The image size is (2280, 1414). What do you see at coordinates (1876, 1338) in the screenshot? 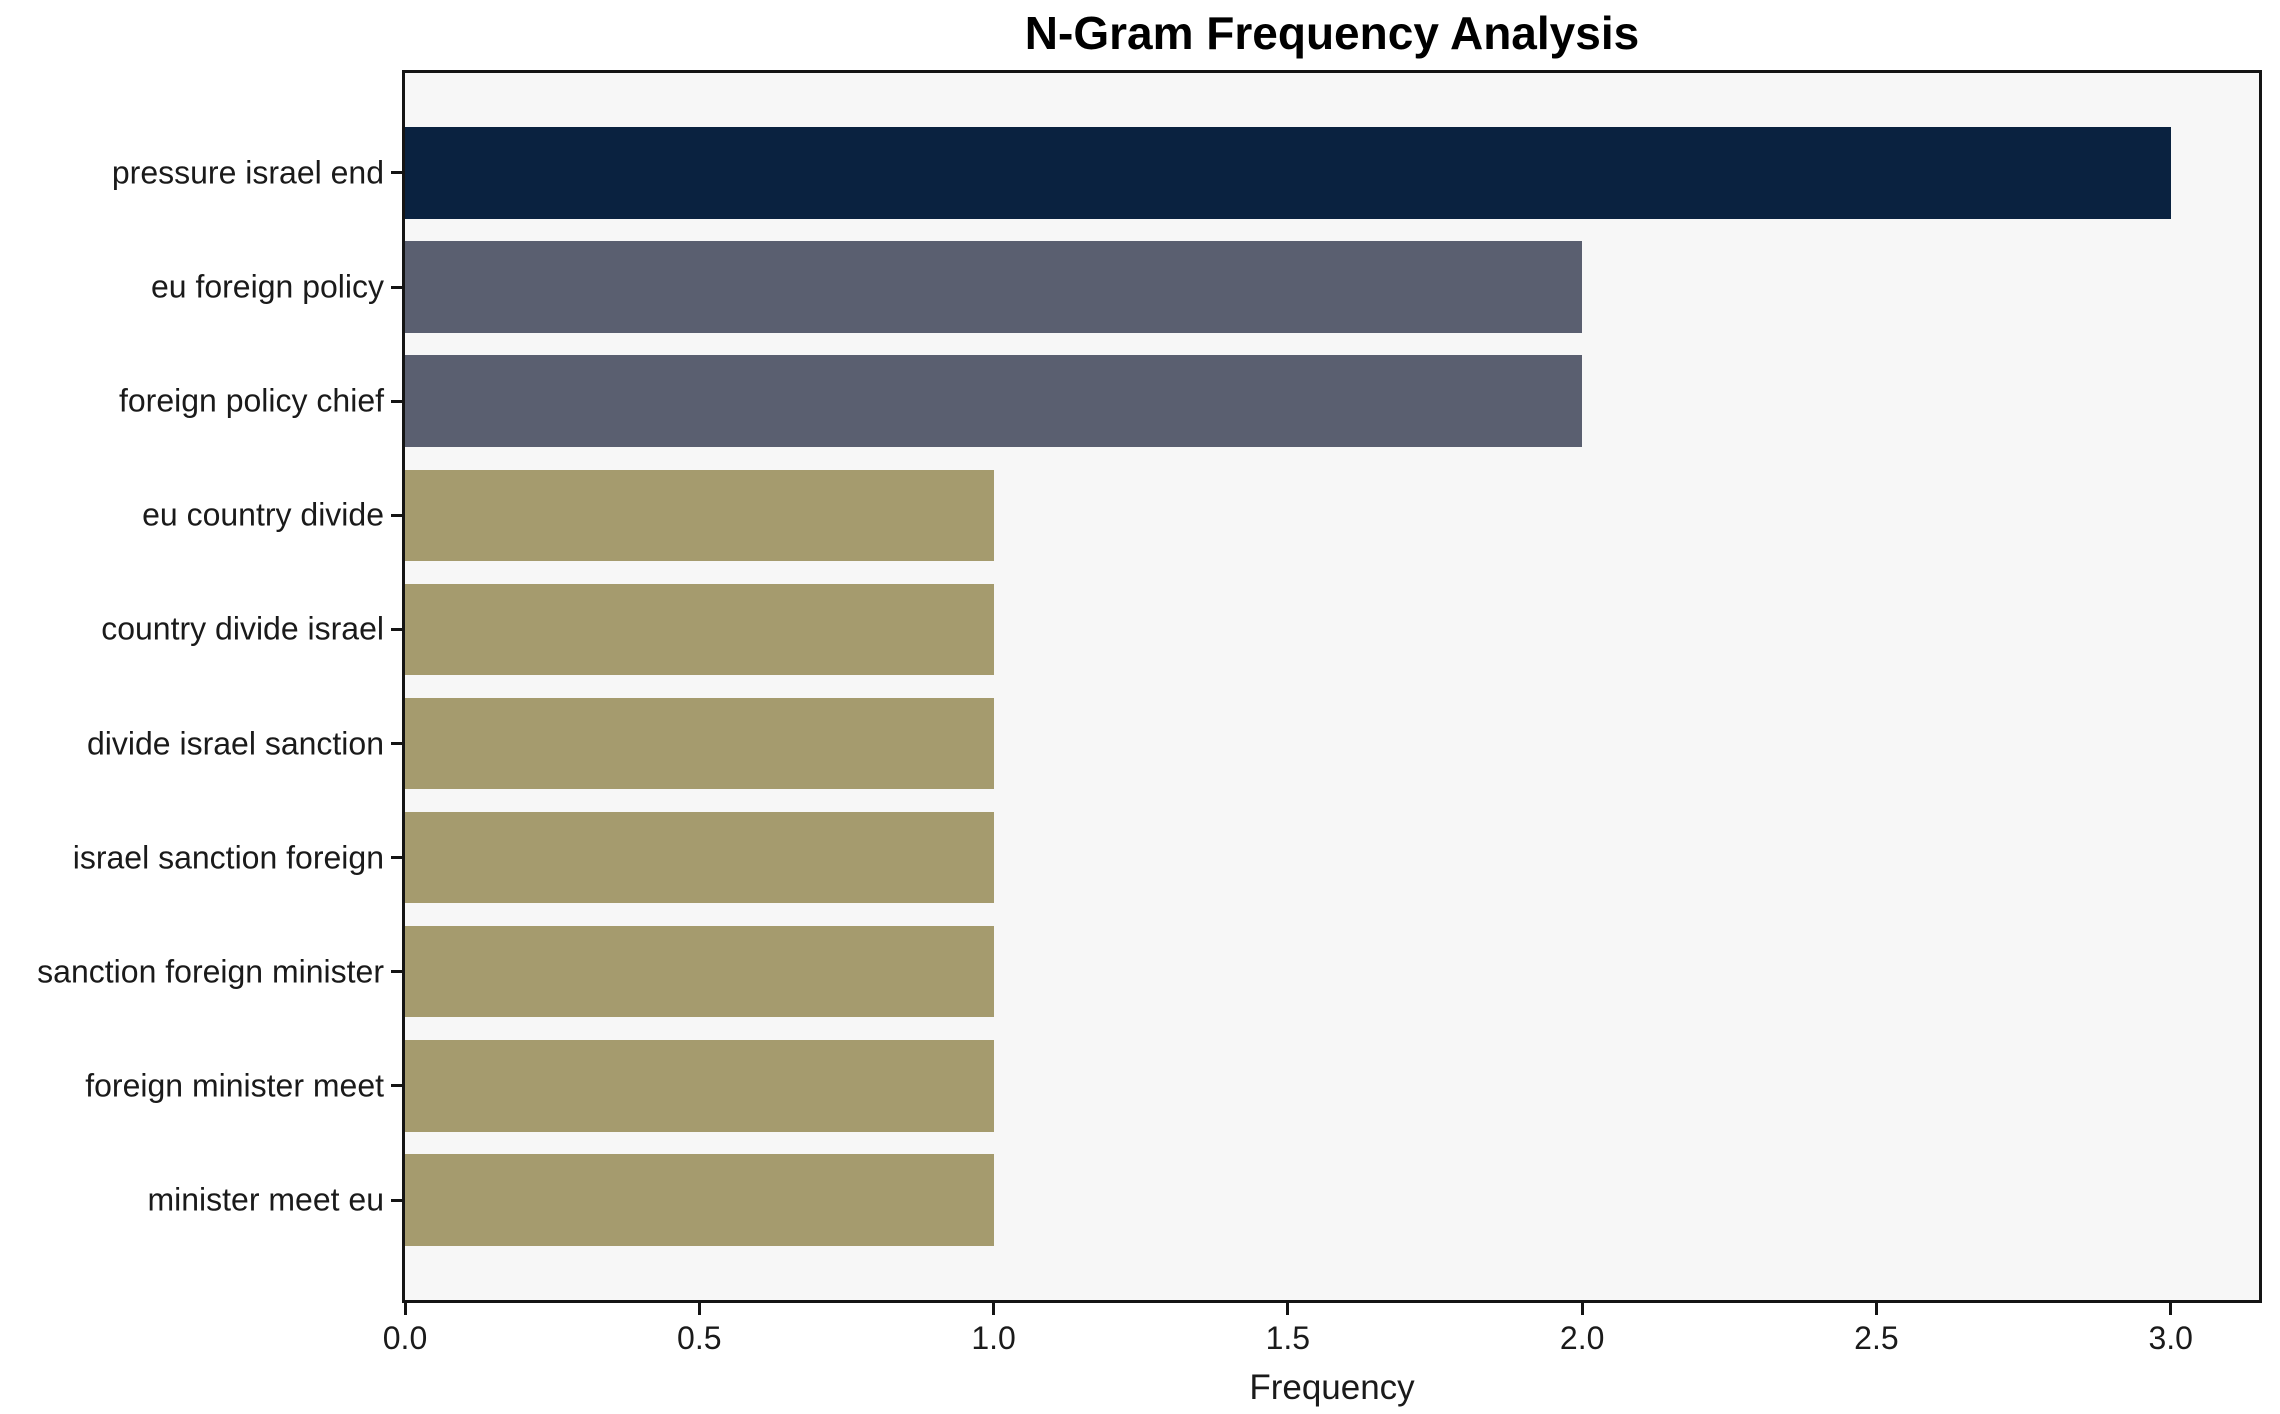
I see `x-tick-label-5: 2.5` at bounding box center [1876, 1338].